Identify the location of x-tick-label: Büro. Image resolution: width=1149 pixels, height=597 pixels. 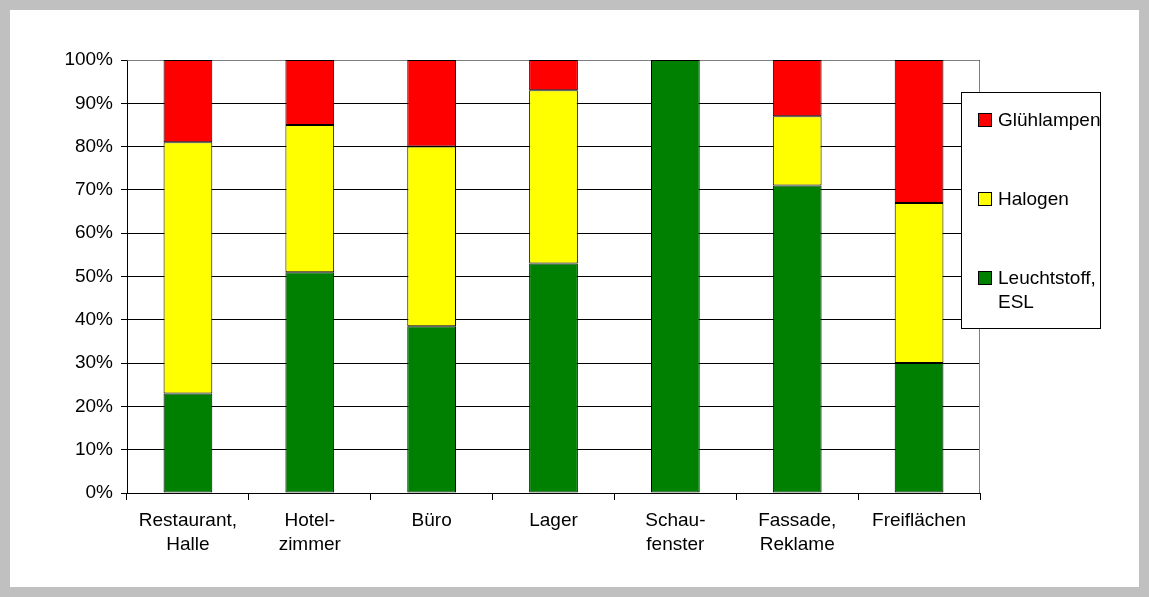
(431, 519).